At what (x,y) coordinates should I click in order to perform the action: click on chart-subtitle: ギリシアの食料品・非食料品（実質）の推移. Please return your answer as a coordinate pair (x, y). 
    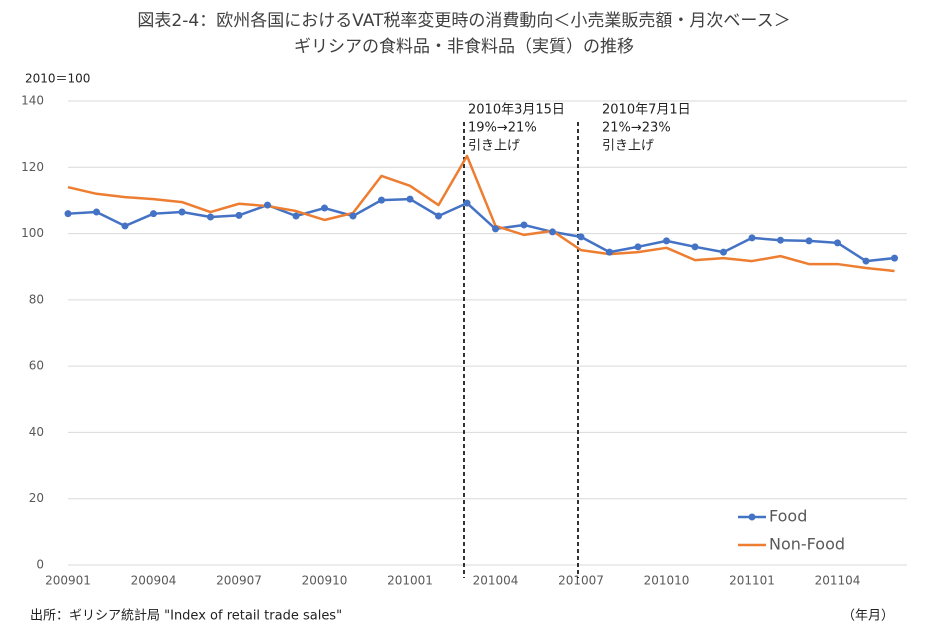
    Looking at the image, I should click on (464, 47).